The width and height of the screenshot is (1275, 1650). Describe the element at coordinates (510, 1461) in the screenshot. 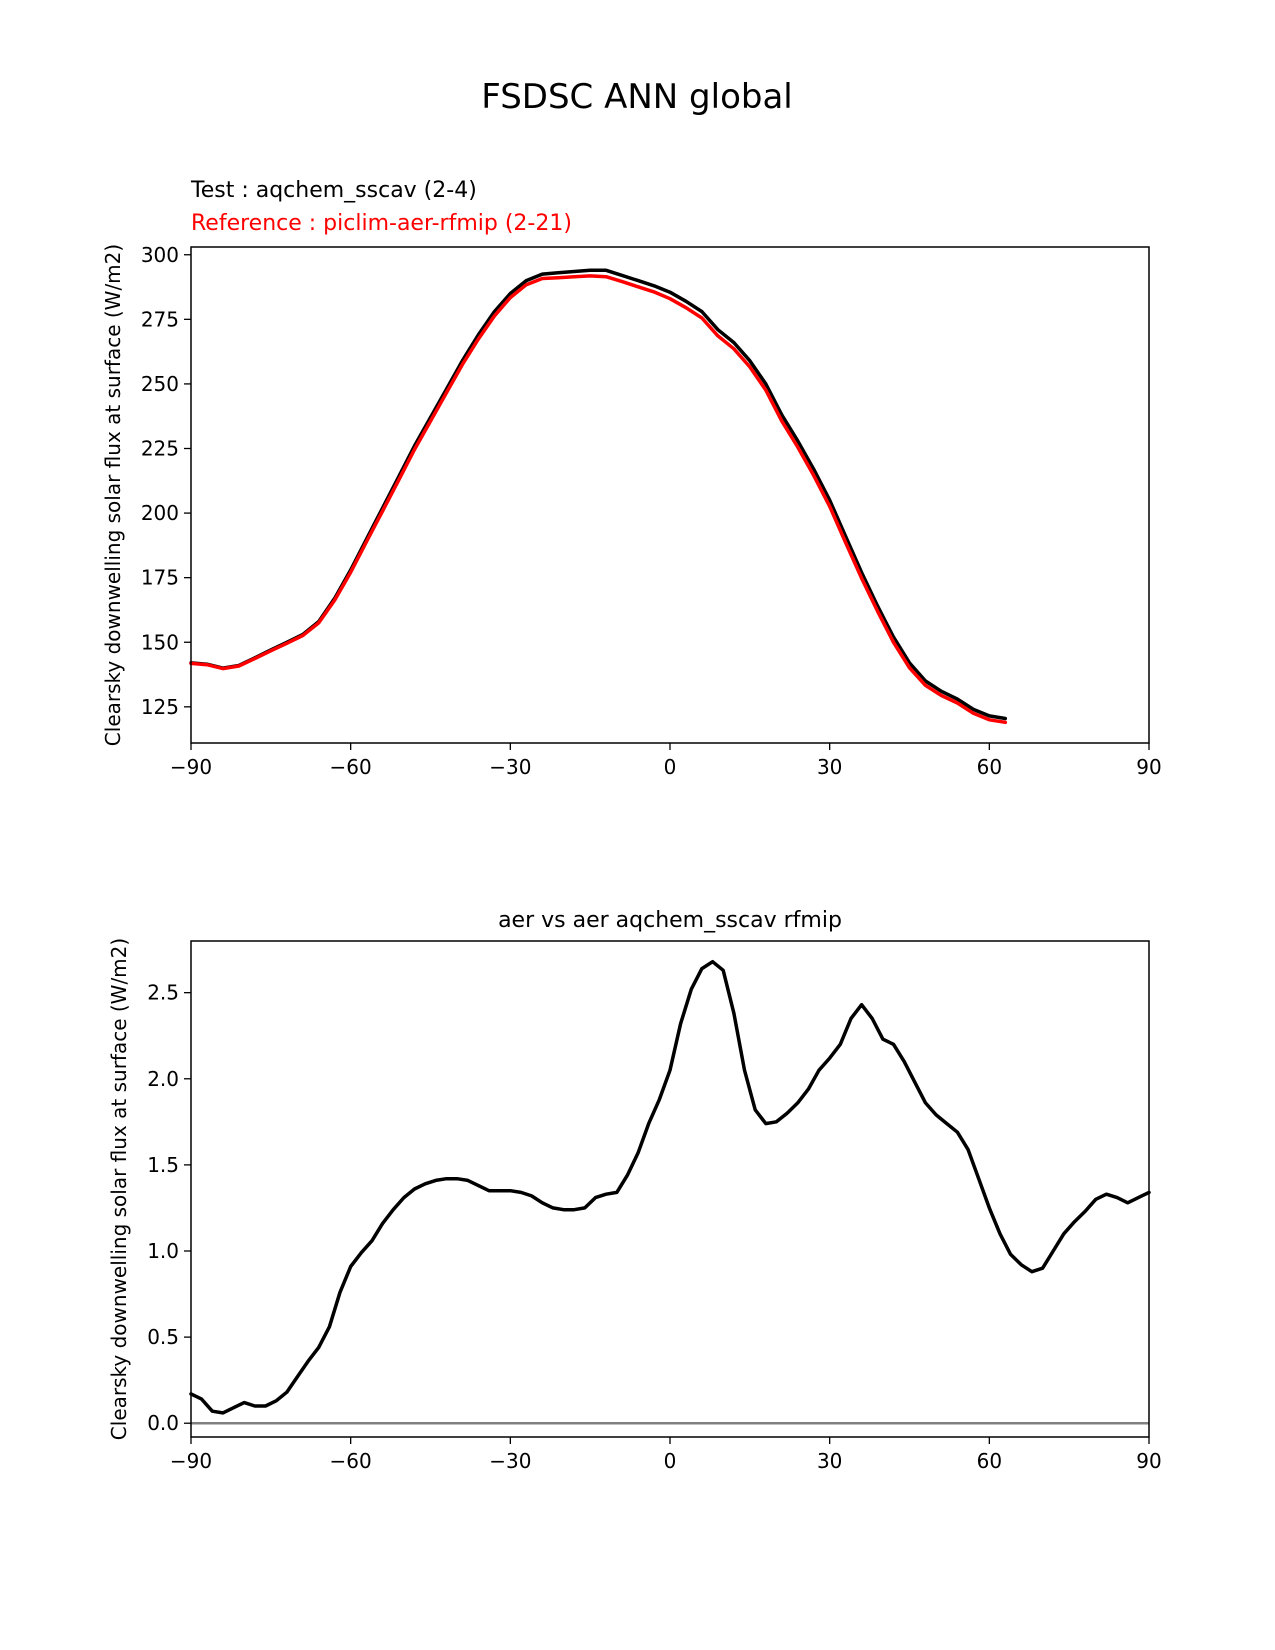

I see `bottom-xtick-label: −30` at that location.